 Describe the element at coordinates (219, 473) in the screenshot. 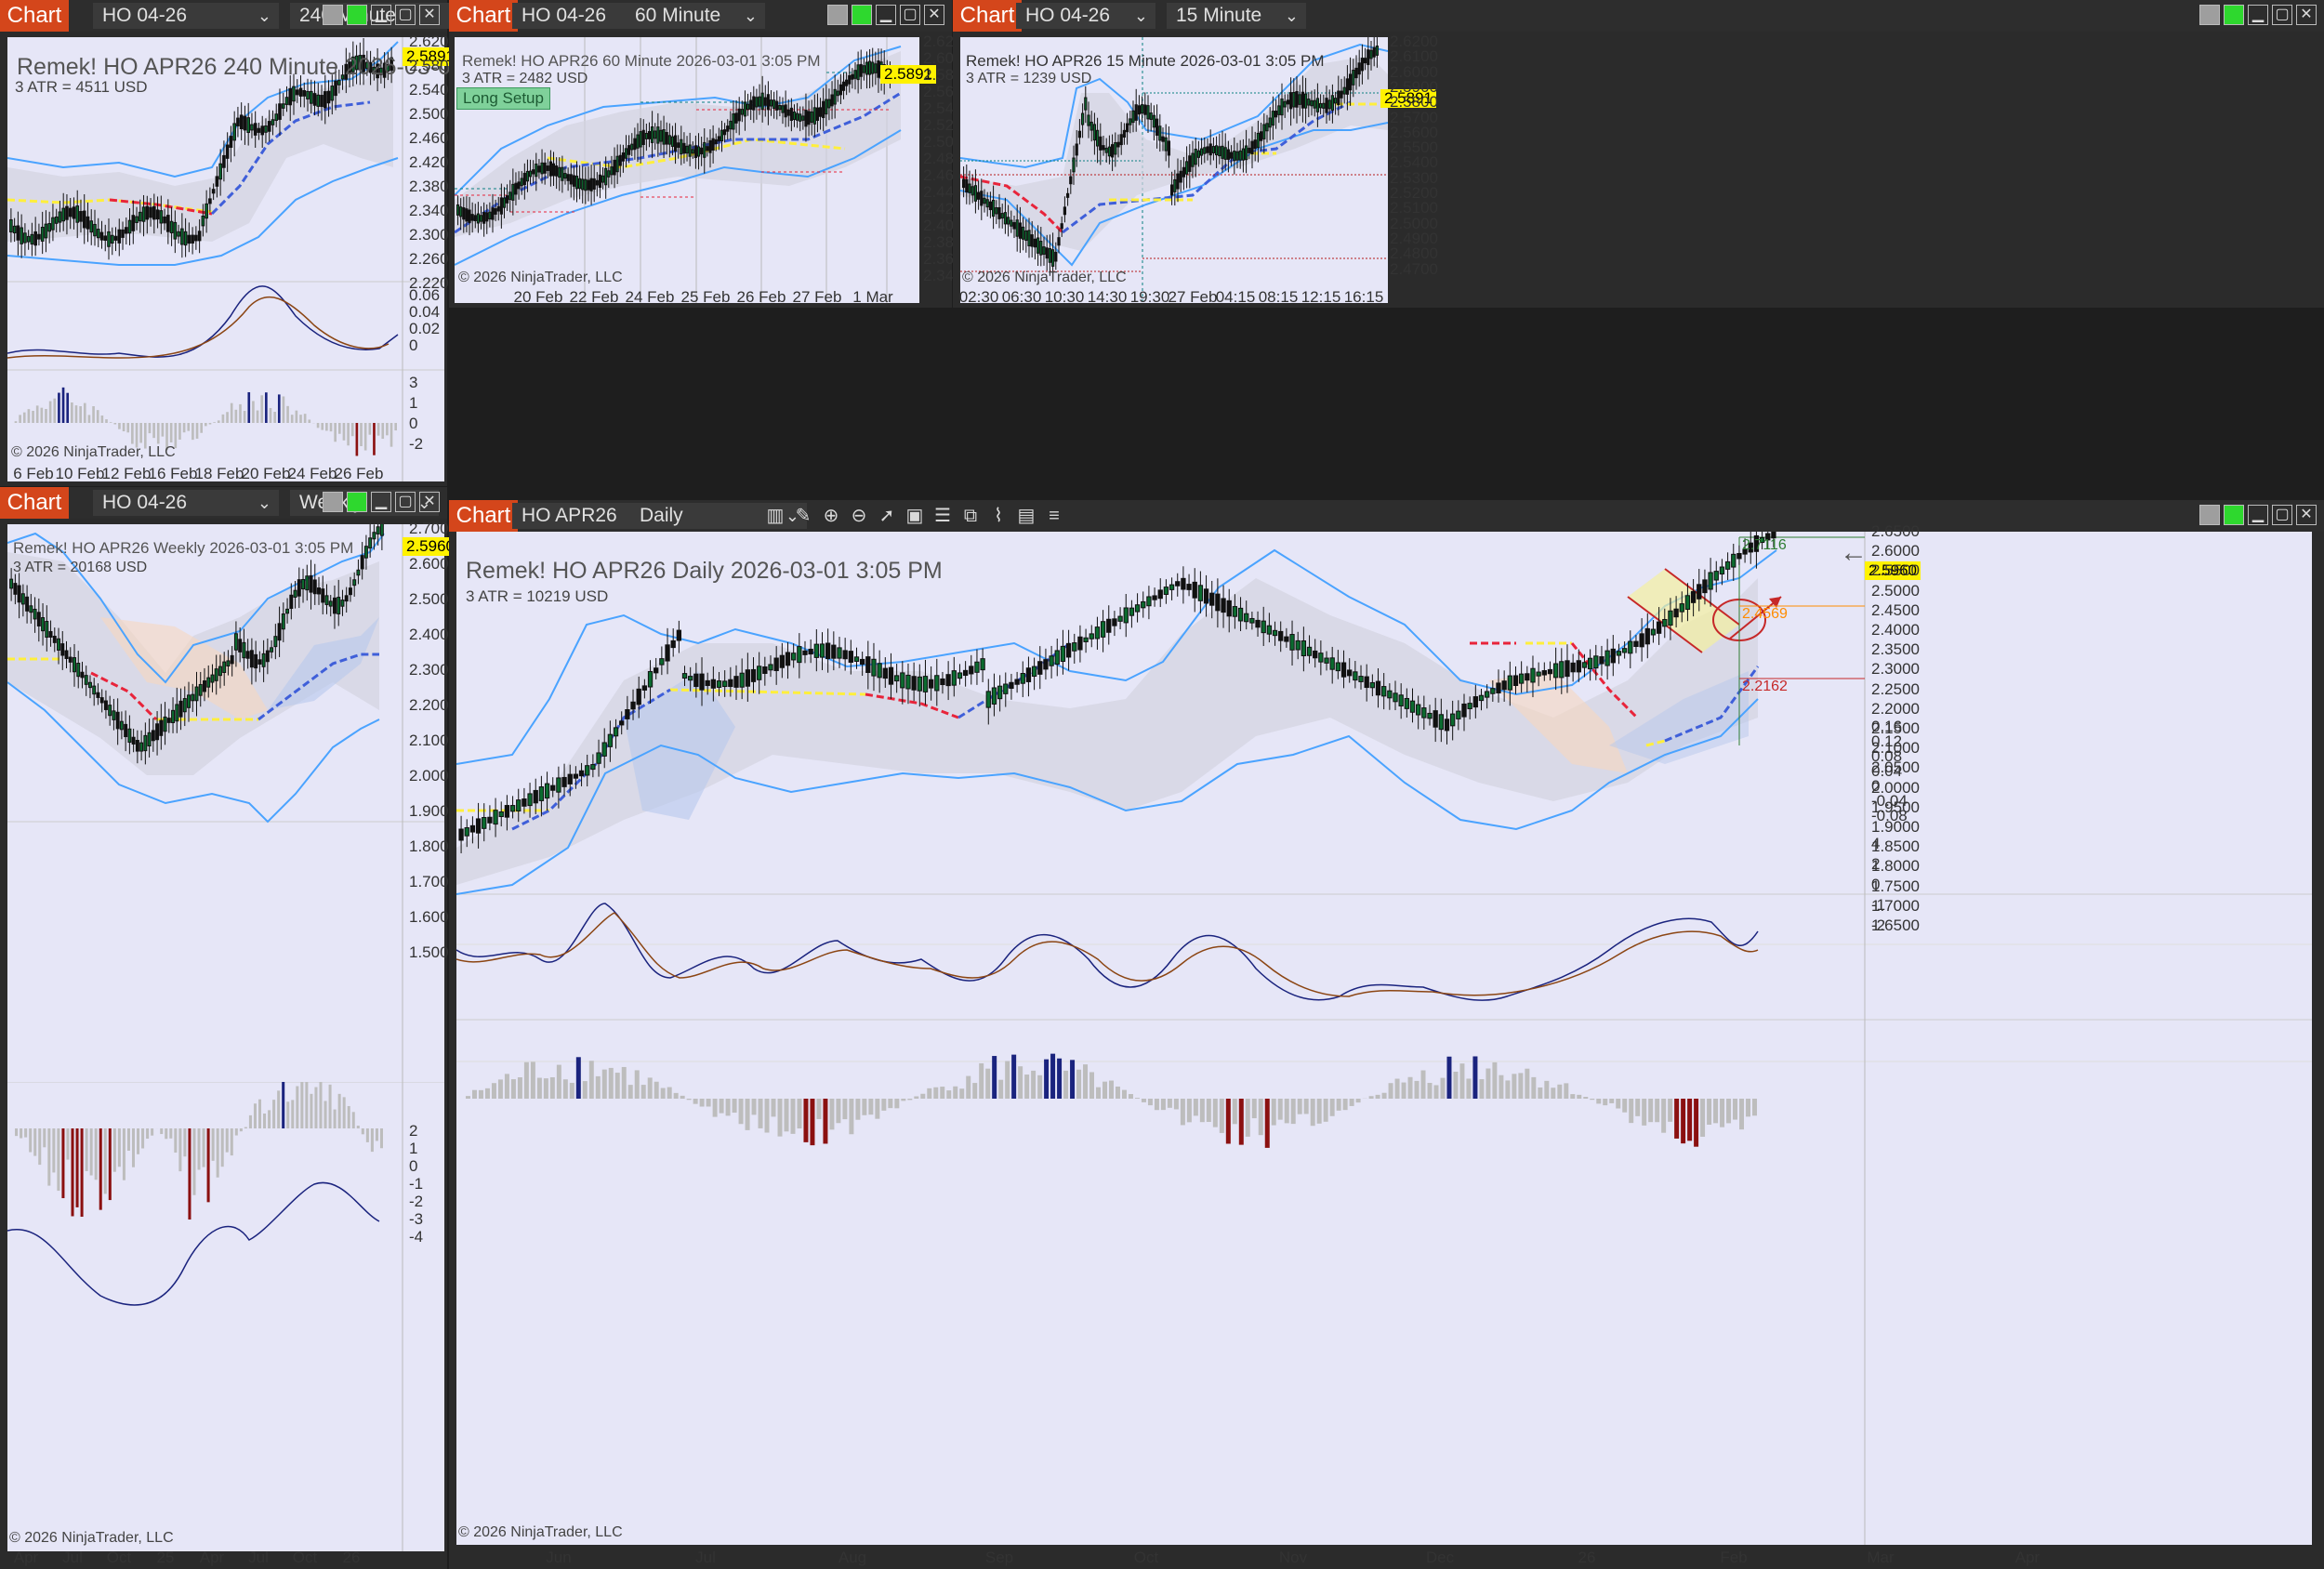

I see `time-tick: 18 Feb` at that location.